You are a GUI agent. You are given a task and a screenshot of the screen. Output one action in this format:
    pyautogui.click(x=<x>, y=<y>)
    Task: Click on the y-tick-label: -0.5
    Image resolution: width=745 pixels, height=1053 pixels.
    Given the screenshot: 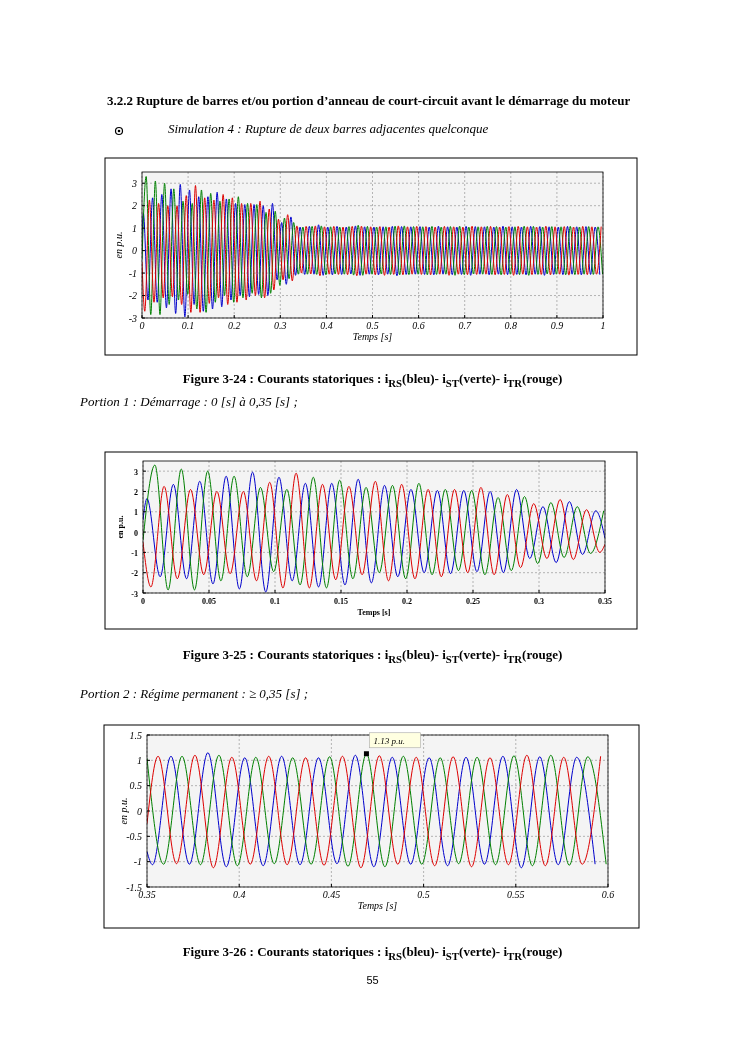 What is the action you would take?
    pyautogui.click(x=134, y=836)
    